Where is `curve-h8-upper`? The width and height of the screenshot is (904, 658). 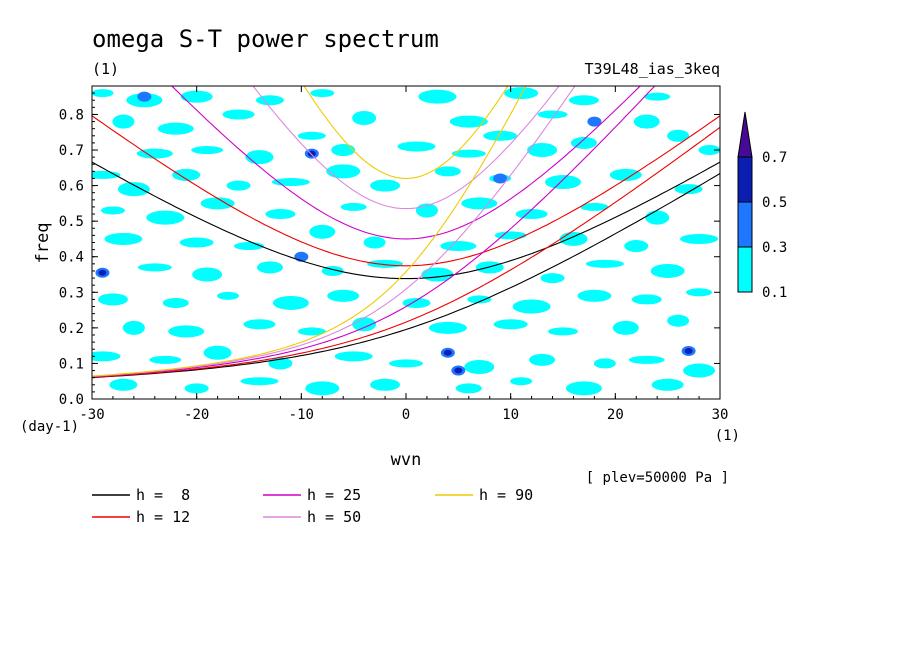 curve-h8-upper is located at coordinates (406, 220).